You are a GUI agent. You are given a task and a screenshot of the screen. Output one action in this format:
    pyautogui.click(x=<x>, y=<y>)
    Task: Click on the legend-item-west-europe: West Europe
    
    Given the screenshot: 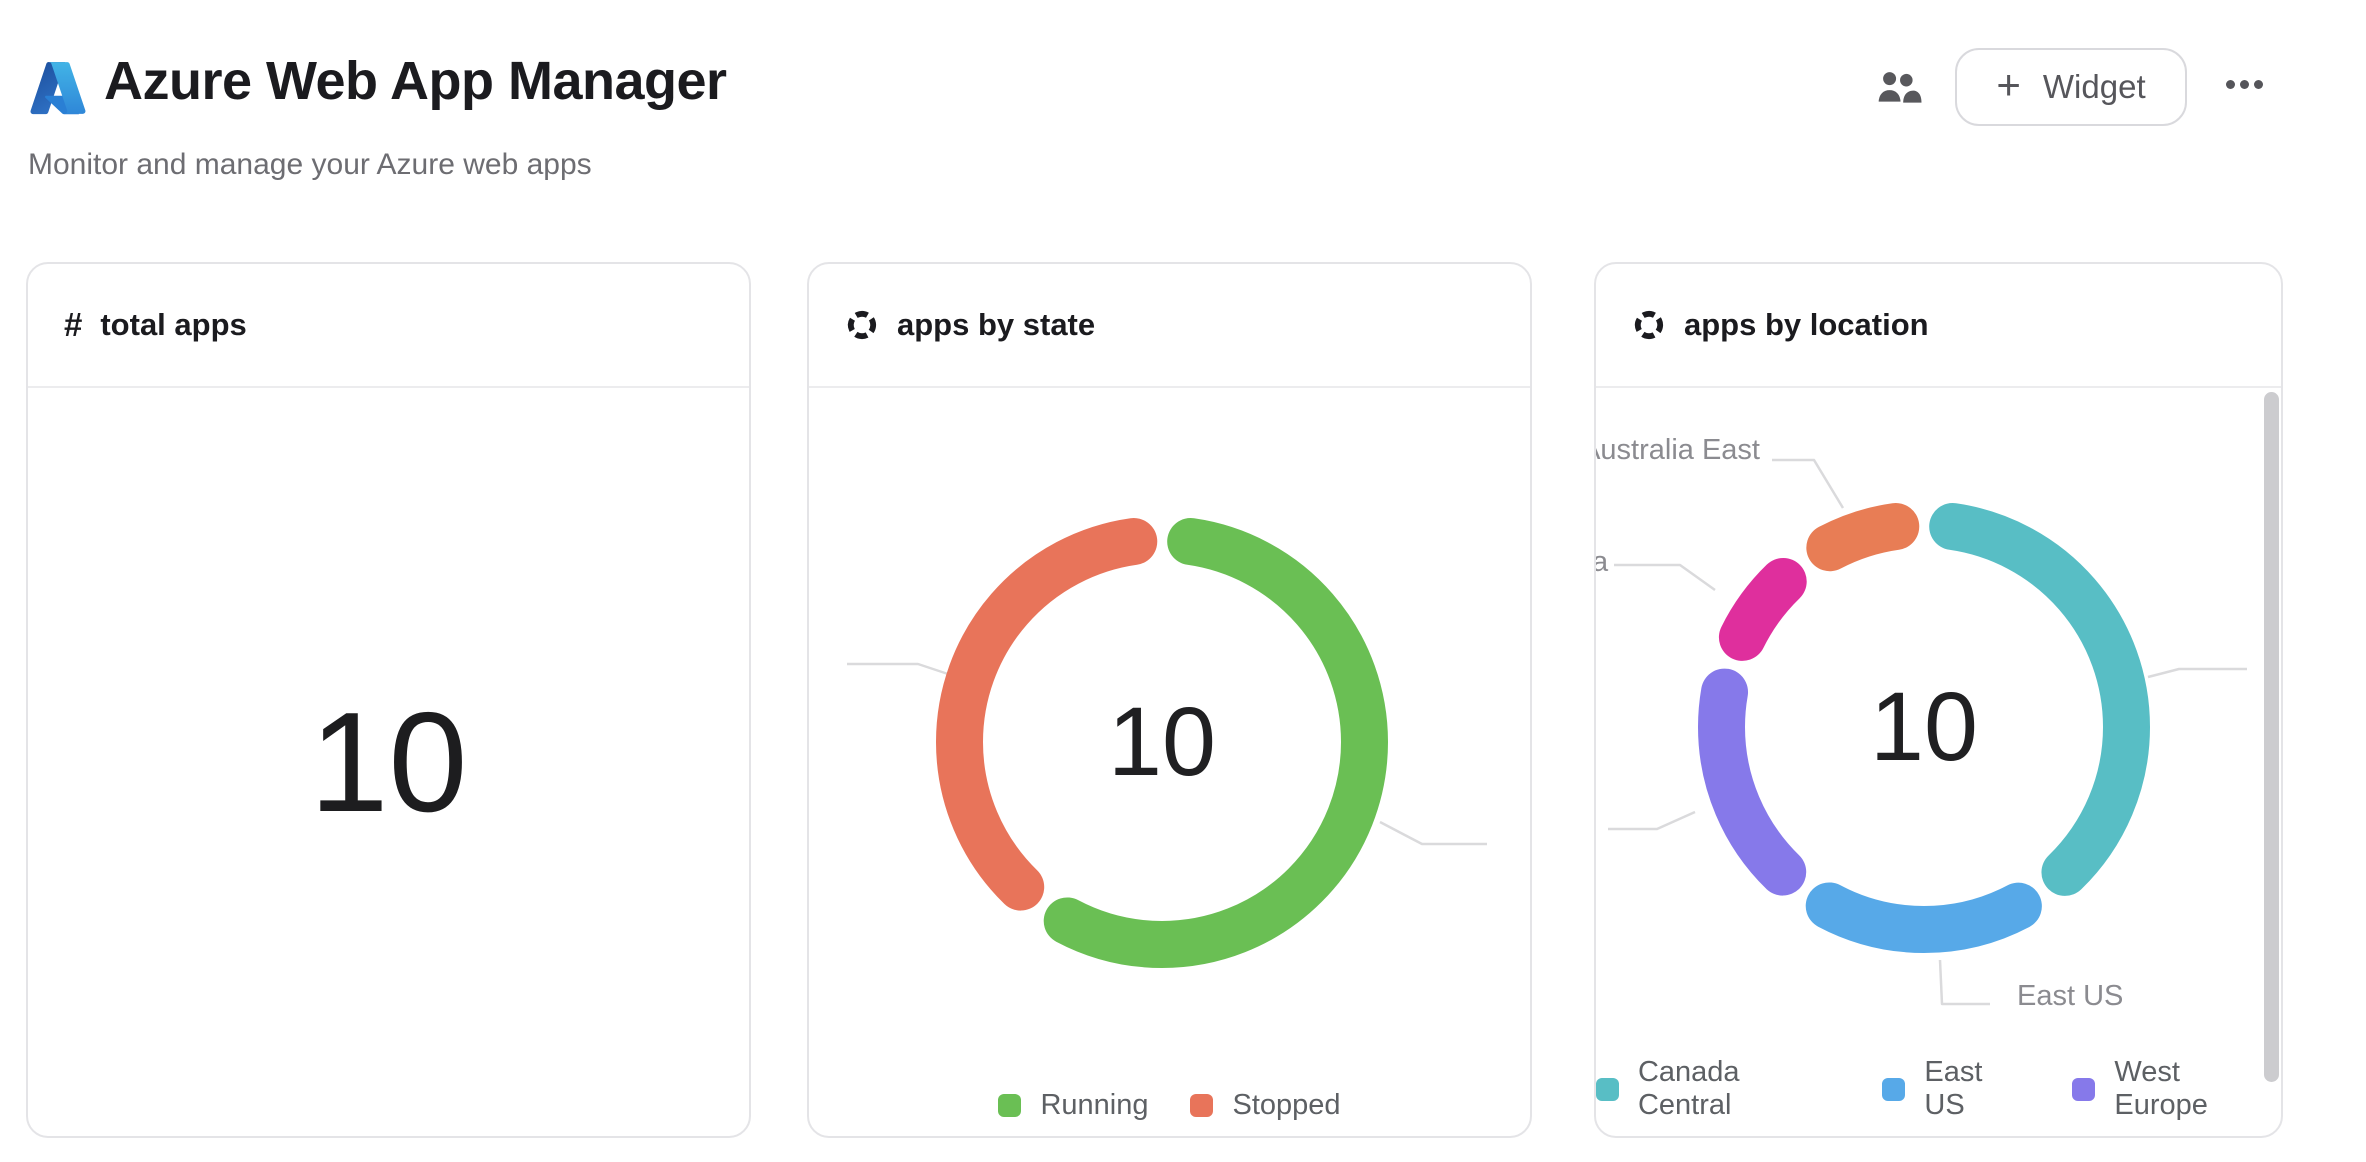 What is the action you would take?
    pyautogui.click(x=2176, y=1089)
    